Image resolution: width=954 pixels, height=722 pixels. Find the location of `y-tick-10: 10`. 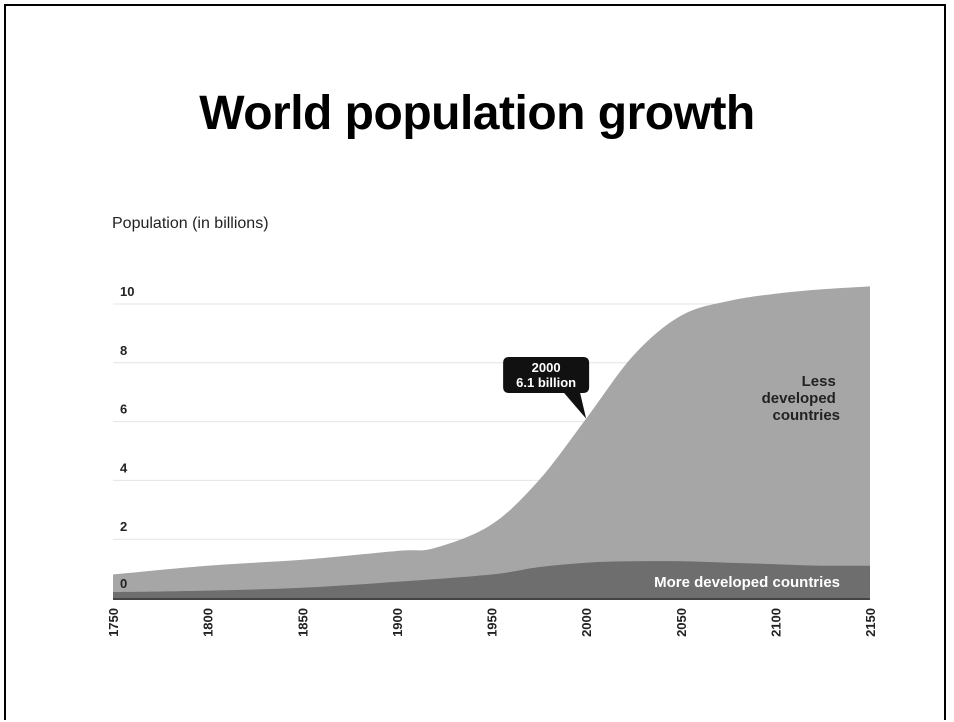

y-tick-10: 10 is located at coordinates (127, 291).